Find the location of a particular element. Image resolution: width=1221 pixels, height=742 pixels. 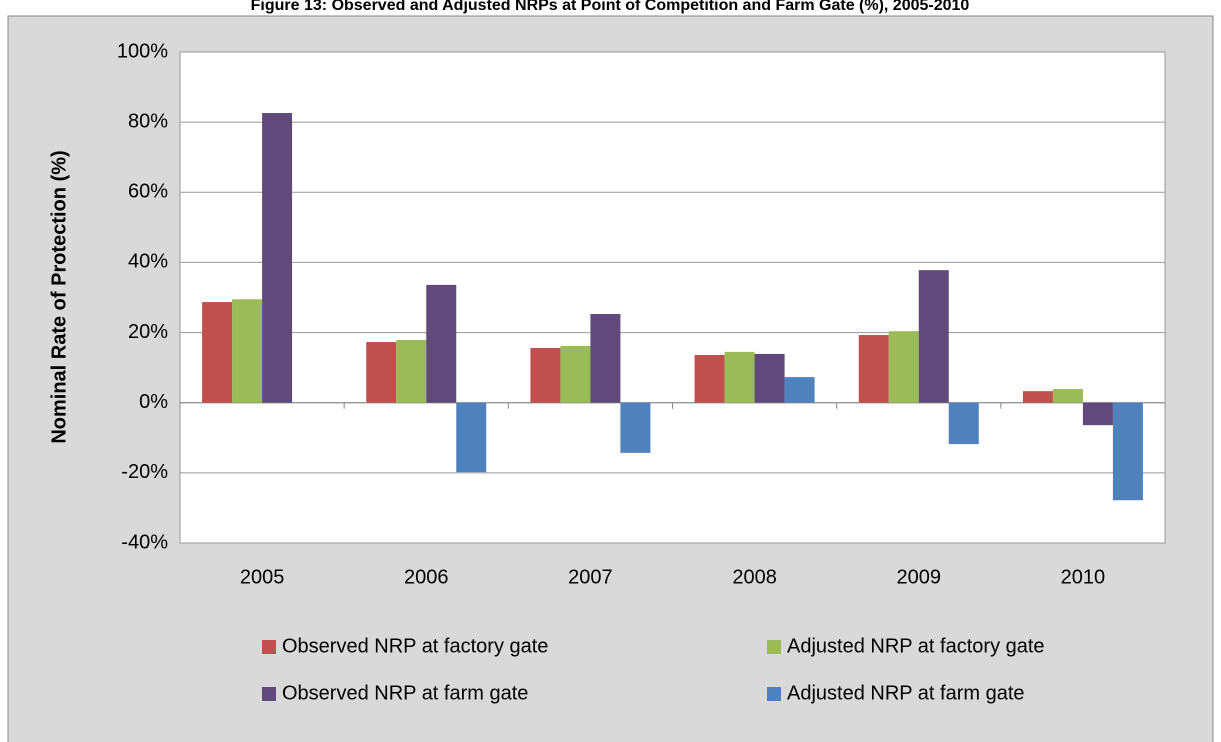

x-tick-label: 2007 is located at coordinates (590, 577).